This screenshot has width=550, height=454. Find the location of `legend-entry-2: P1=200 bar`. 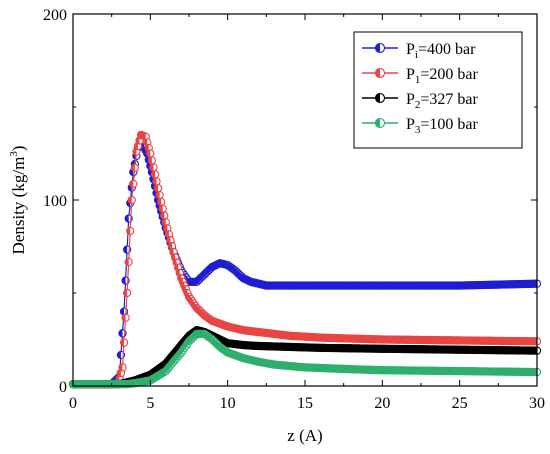

legend-entry-2: P1=200 bar is located at coordinates (420, 76).